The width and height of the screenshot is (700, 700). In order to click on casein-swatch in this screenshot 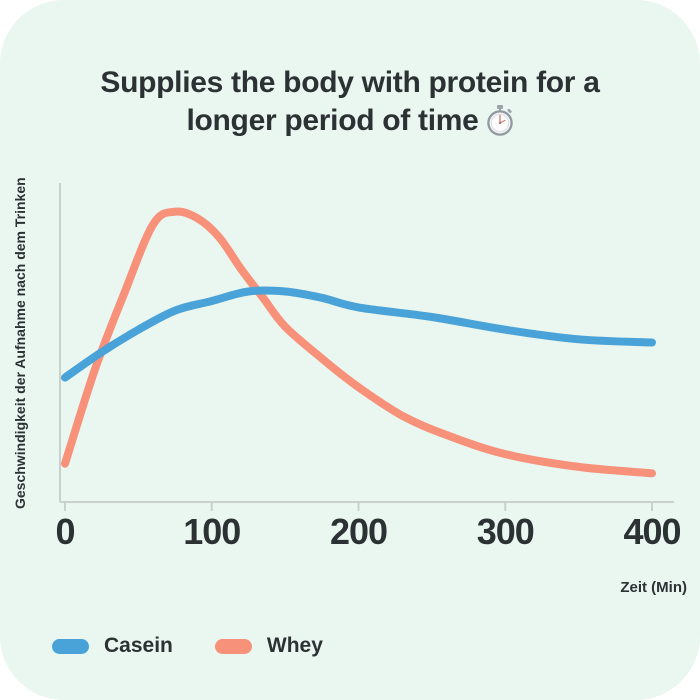, I will do `click(70, 646)`.